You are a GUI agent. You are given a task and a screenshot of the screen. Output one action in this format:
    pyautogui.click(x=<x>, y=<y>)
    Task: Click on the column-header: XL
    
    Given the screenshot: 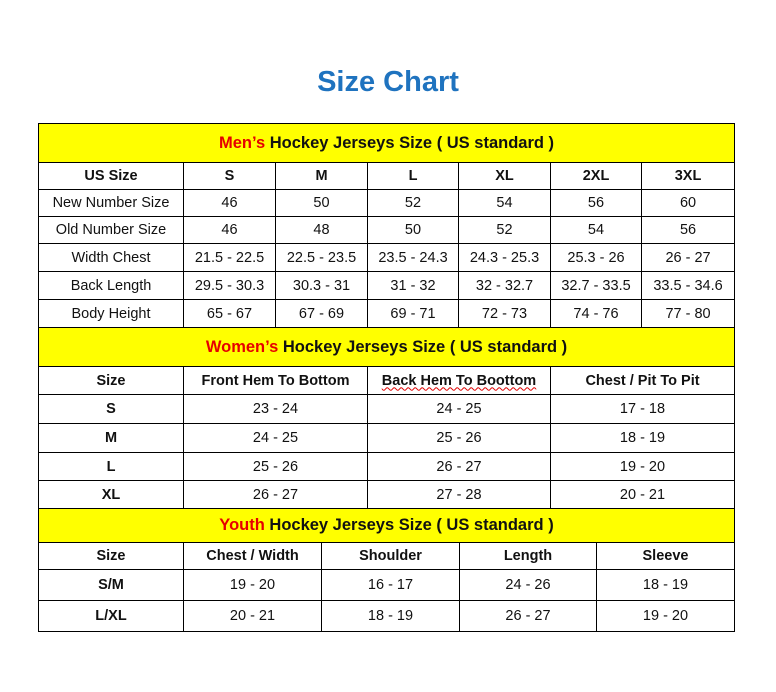 What is the action you would take?
    pyautogui.click(x=504, y=176)
    